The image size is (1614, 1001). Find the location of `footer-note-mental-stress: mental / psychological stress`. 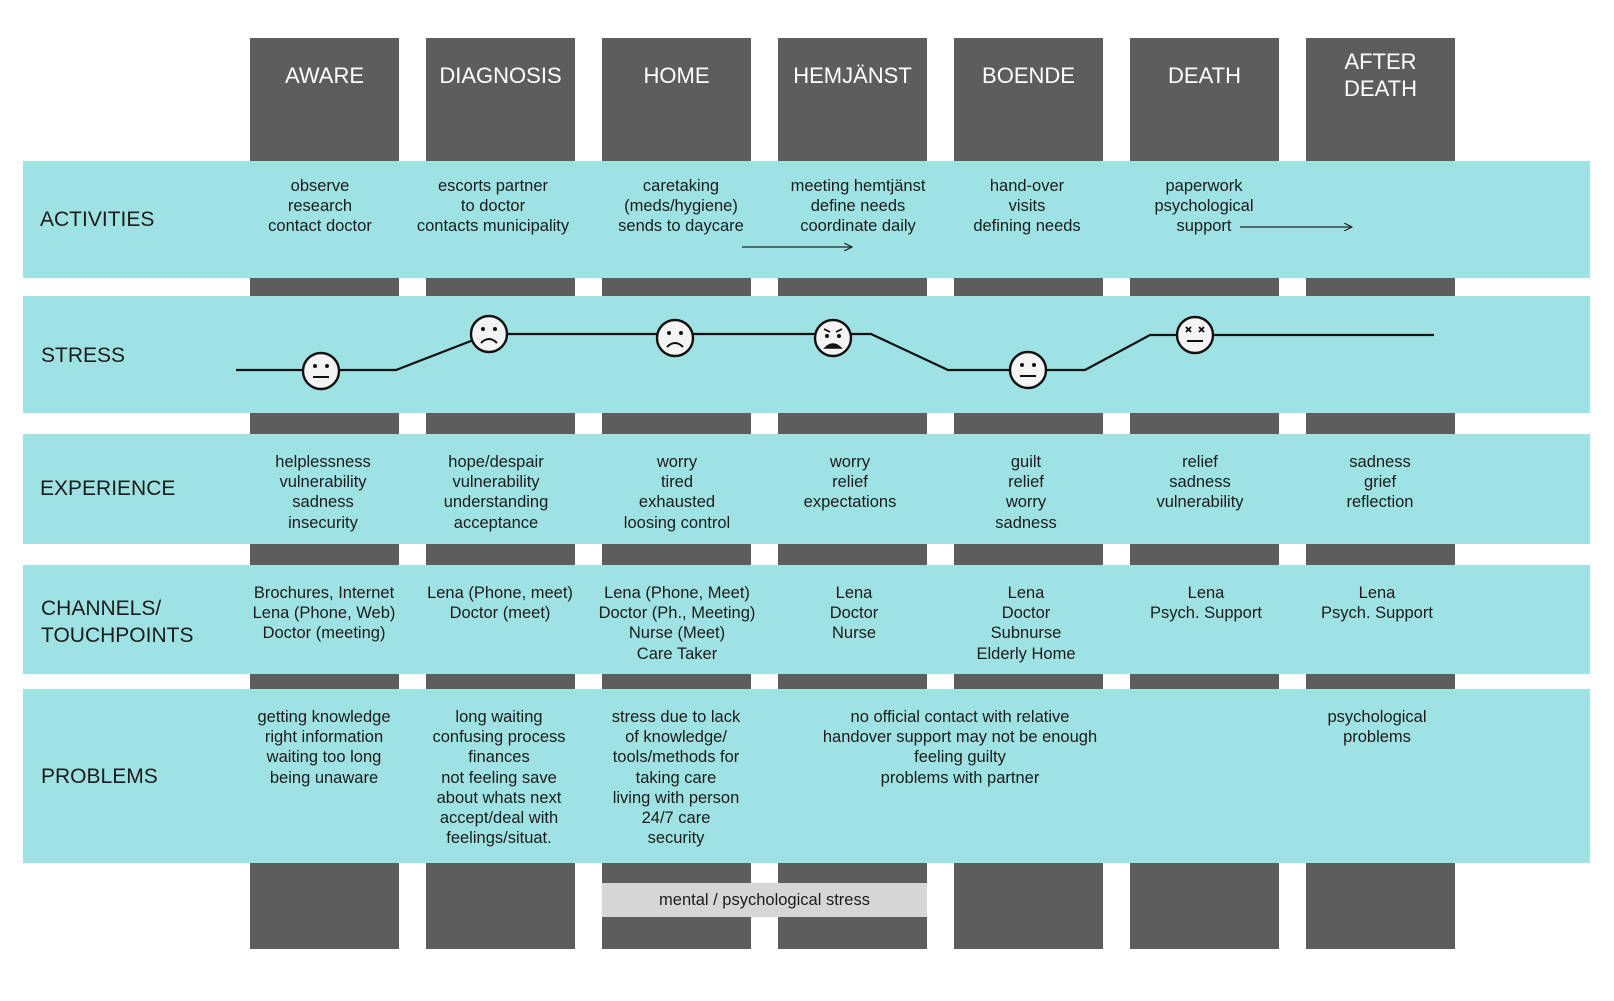

footer-note-mental-stress: mental / psychological stress is located at coordinates (764, 900).